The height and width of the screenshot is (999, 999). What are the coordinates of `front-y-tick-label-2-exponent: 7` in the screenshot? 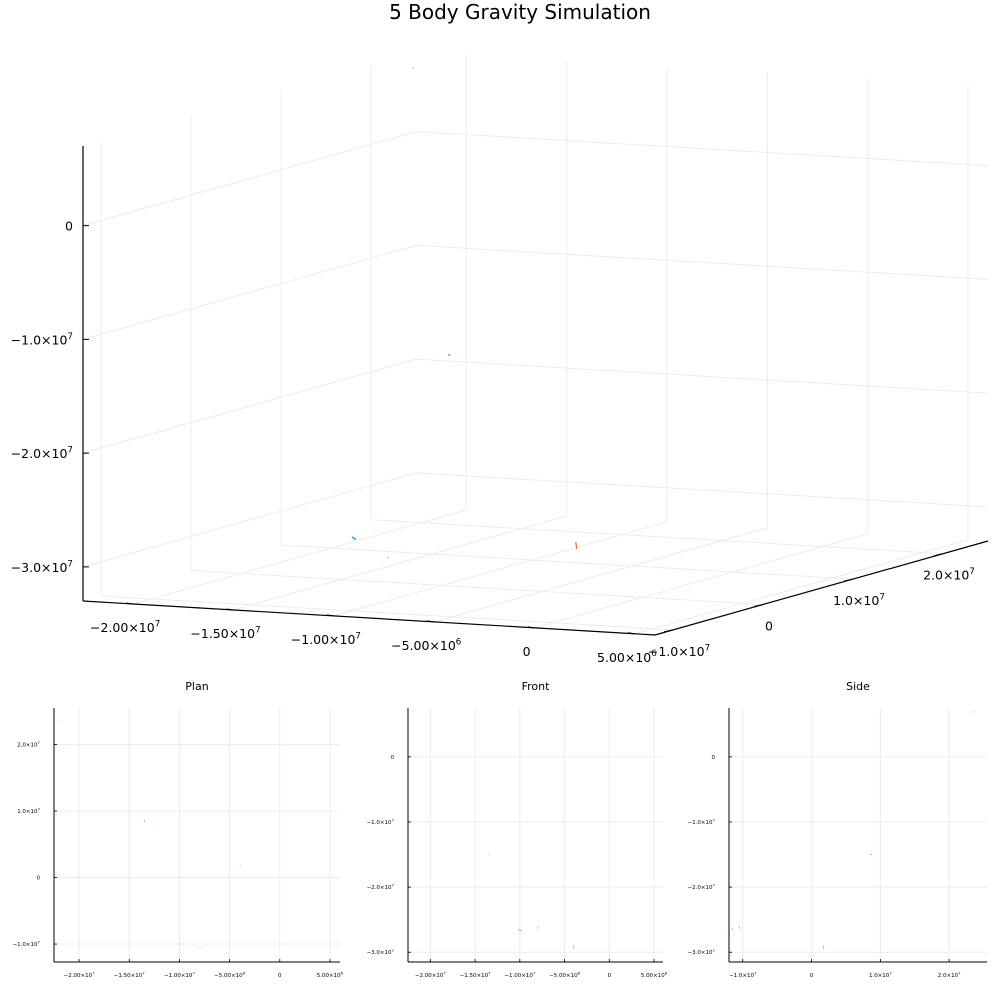 It's located at (393, 819).